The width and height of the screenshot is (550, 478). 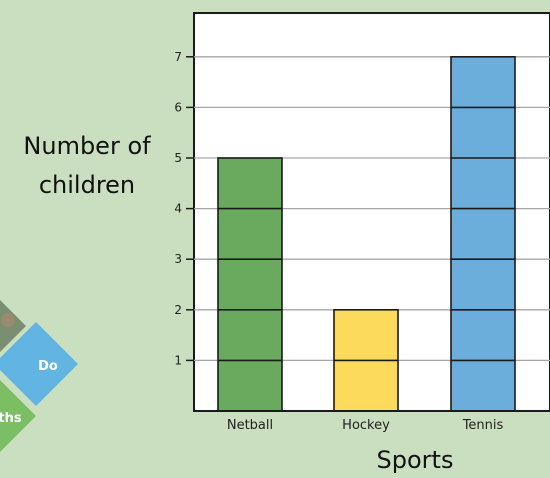 I want to click on x-tick-label-hockey: Hockey, so click(x=366, y=425).